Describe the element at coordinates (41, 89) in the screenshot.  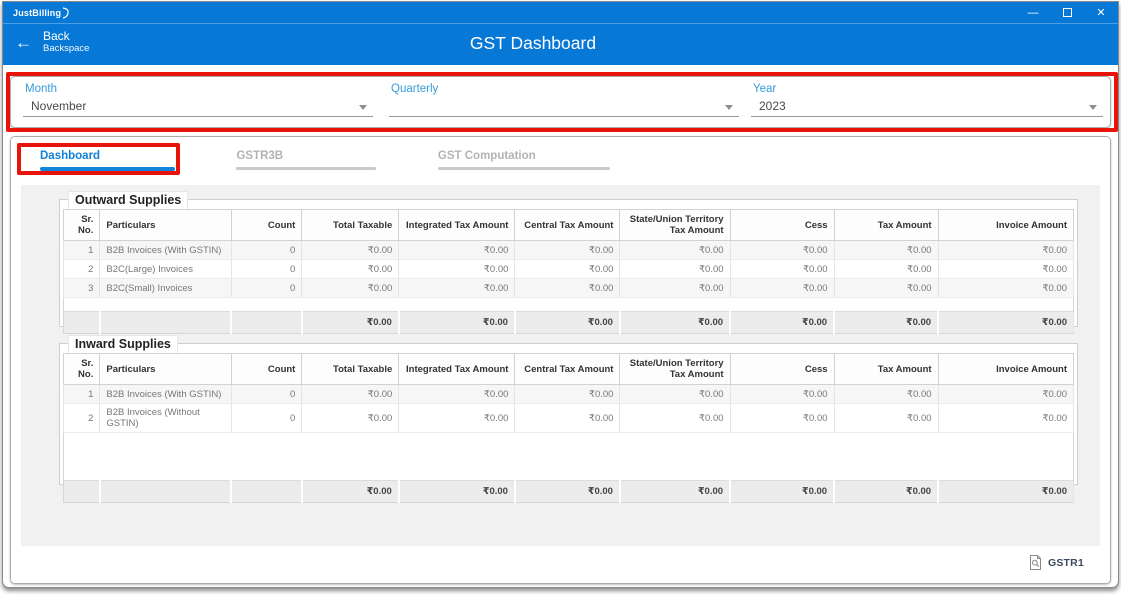
I see `month-label: Month` at that location.